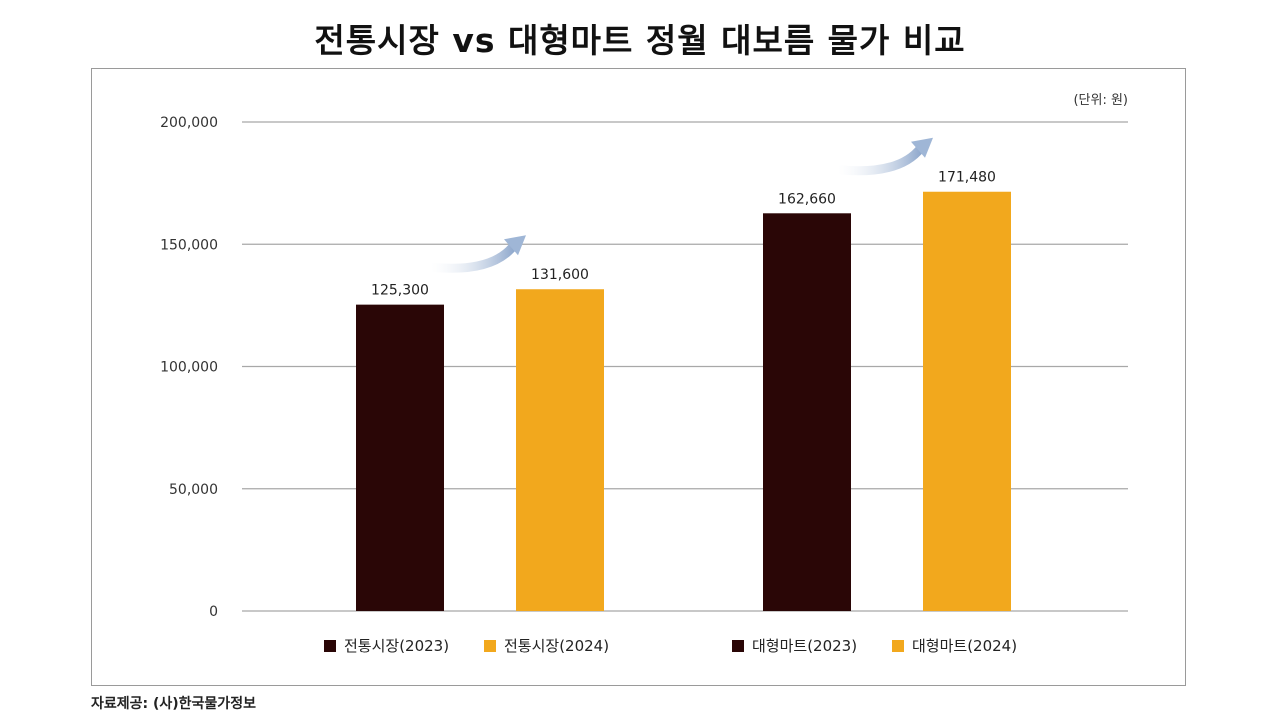  I want to click on y-tick-label: 0, so click(213, 612).